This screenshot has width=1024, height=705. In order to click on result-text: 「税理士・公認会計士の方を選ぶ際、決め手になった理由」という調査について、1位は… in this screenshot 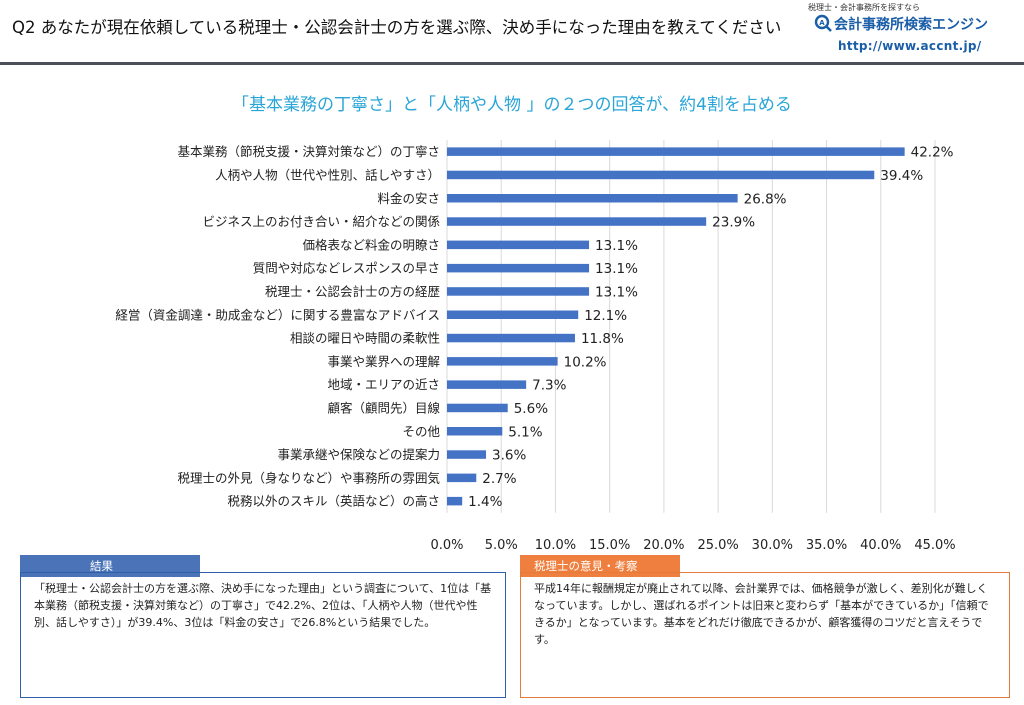, I will do `click(263, 605)`.